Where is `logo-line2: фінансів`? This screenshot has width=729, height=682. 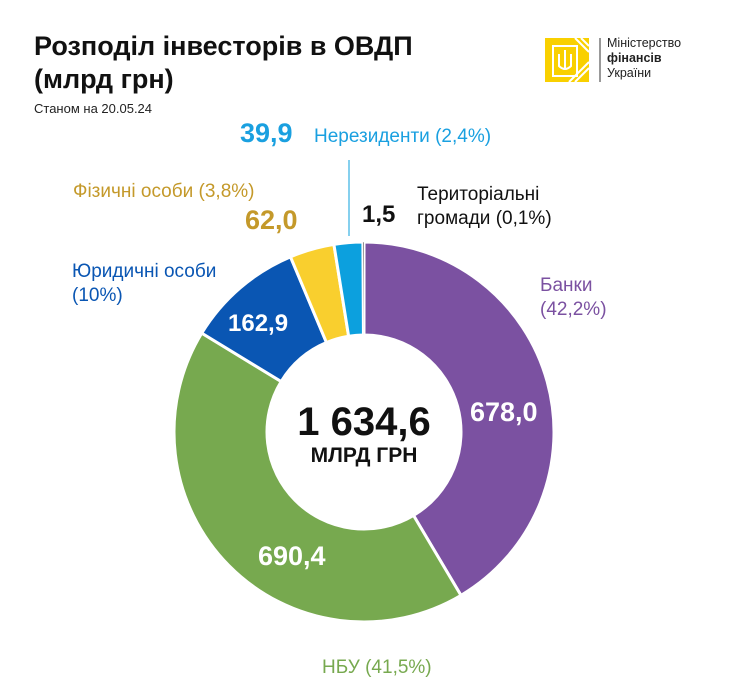 logo-line2: фінансів is located at coordinates (634, 58).